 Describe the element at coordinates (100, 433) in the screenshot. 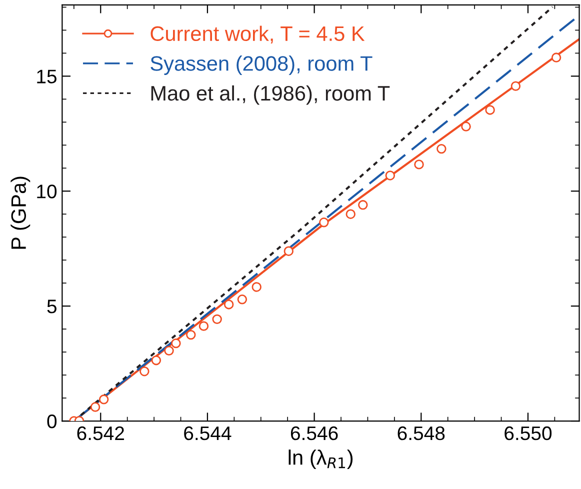

I see `x-tick-label: 6.542` at that location.